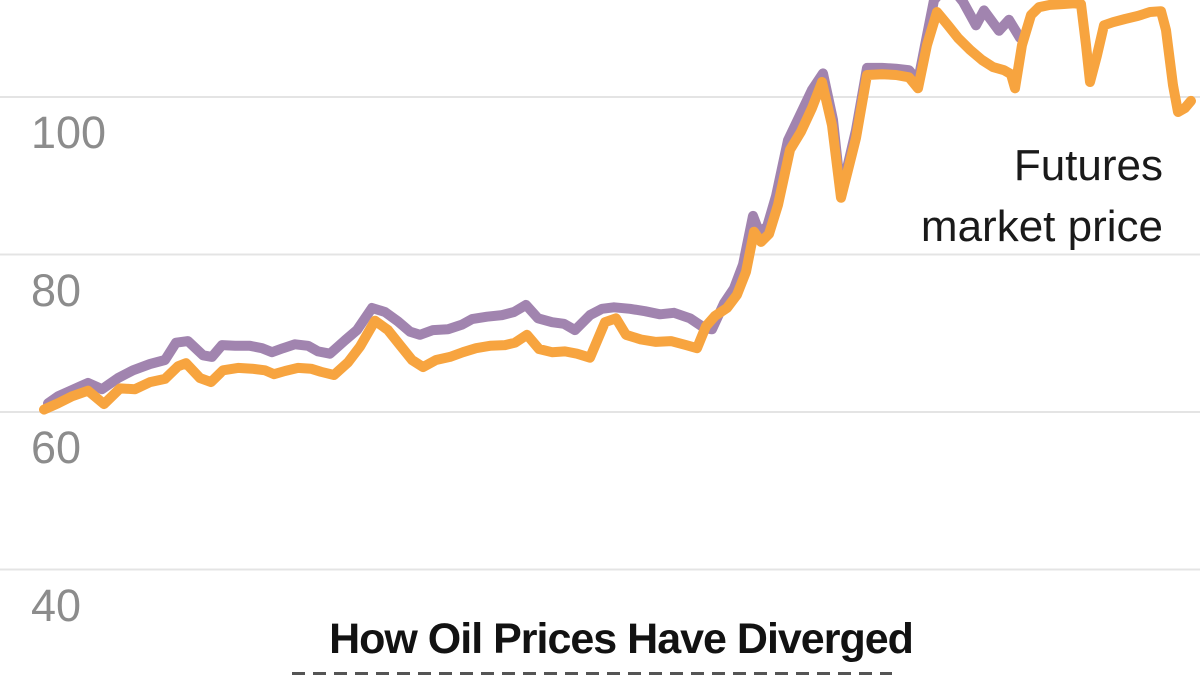 The height and width of the screenshot is (675, 1200). I want to click on annotation-line-2: market price, so click(1041, 226).